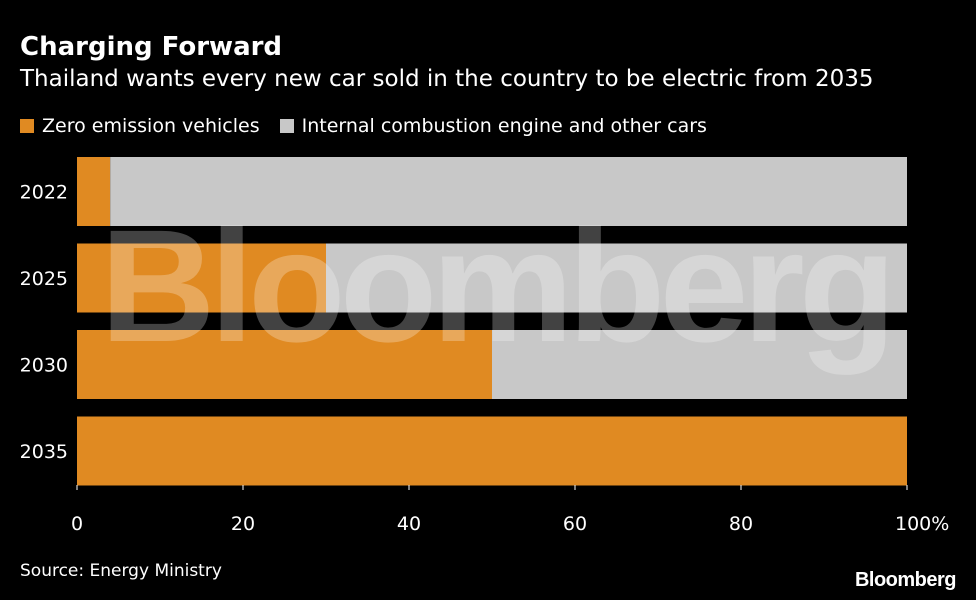  I want to click on x-tick-label-0: 0, so click(77, 524).